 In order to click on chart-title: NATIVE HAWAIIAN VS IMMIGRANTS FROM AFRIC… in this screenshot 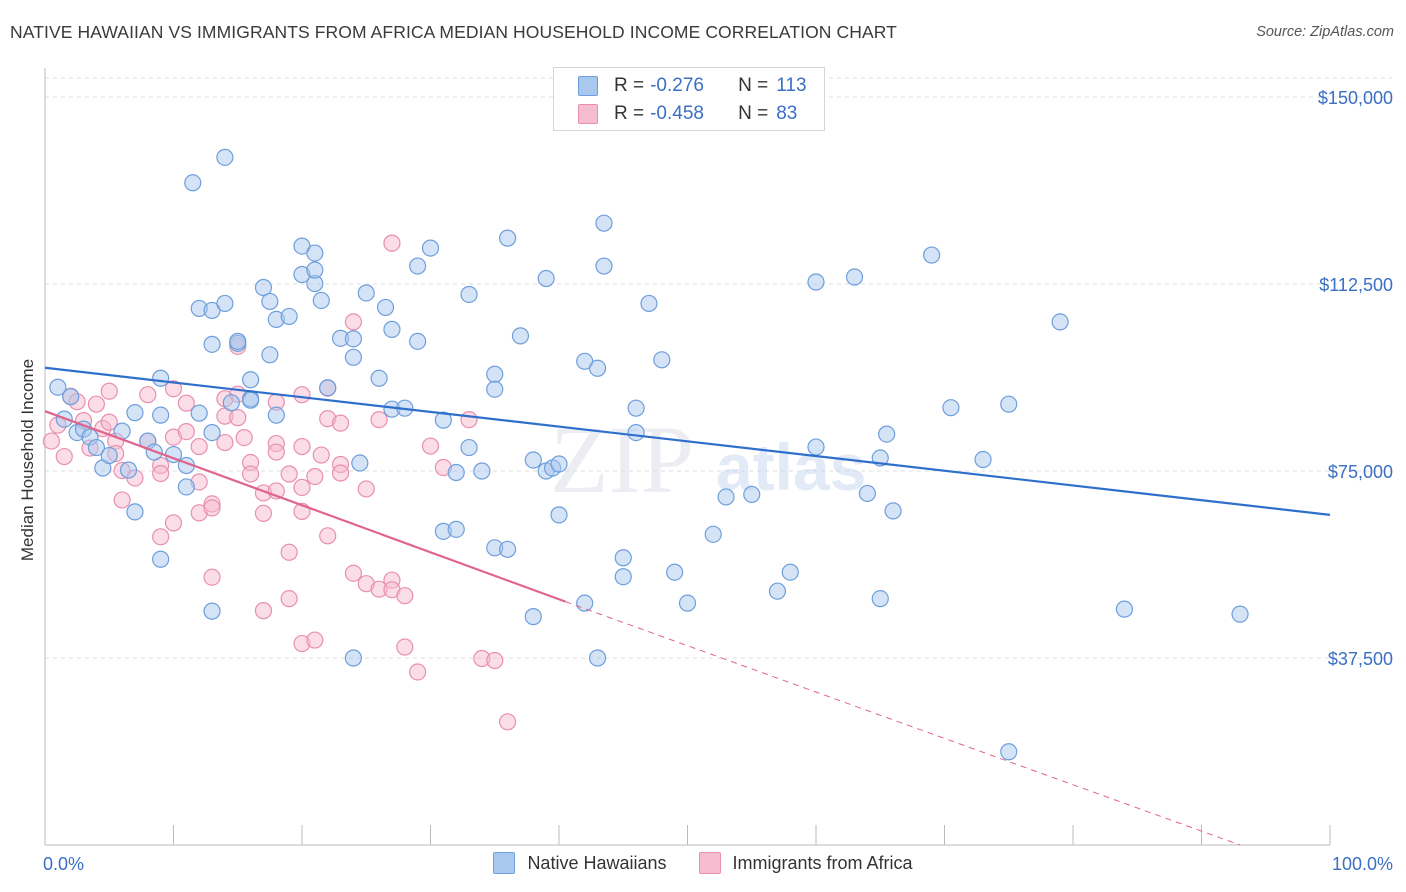, I will do `click(453, 32)`.